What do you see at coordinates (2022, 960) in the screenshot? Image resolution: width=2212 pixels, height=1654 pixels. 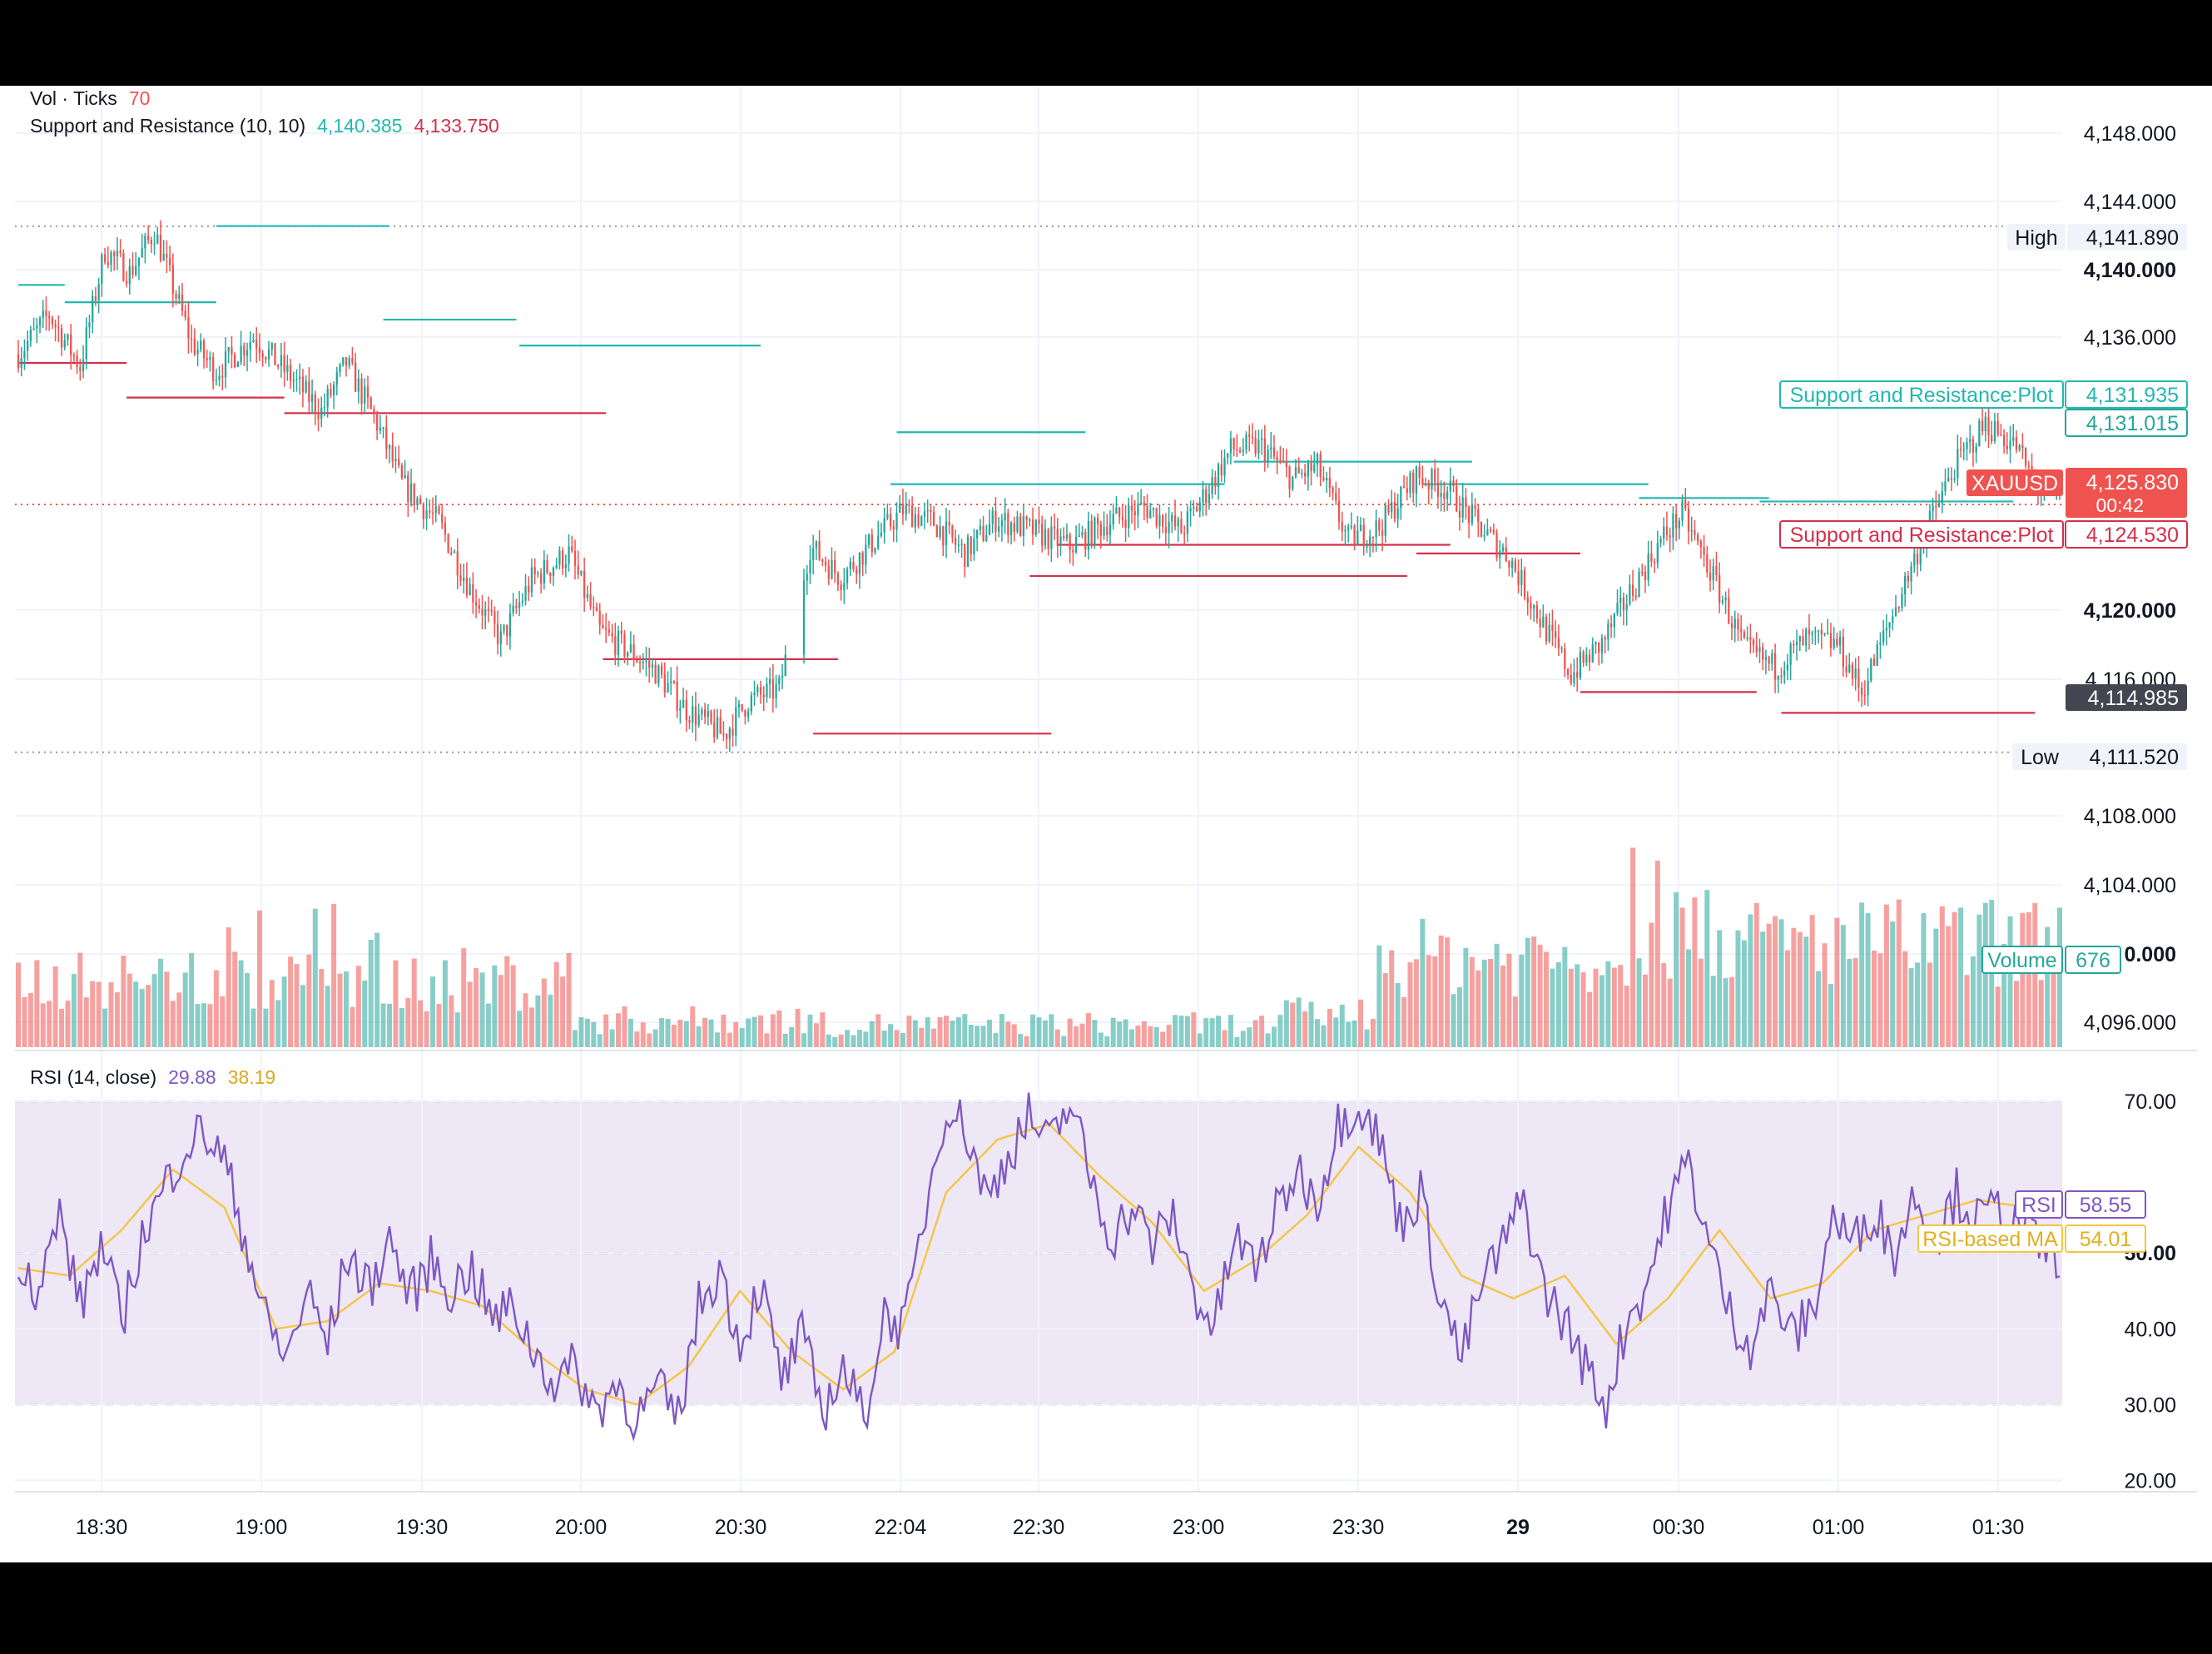 I see `volume-label-box` at bounding box center [2022, 960].